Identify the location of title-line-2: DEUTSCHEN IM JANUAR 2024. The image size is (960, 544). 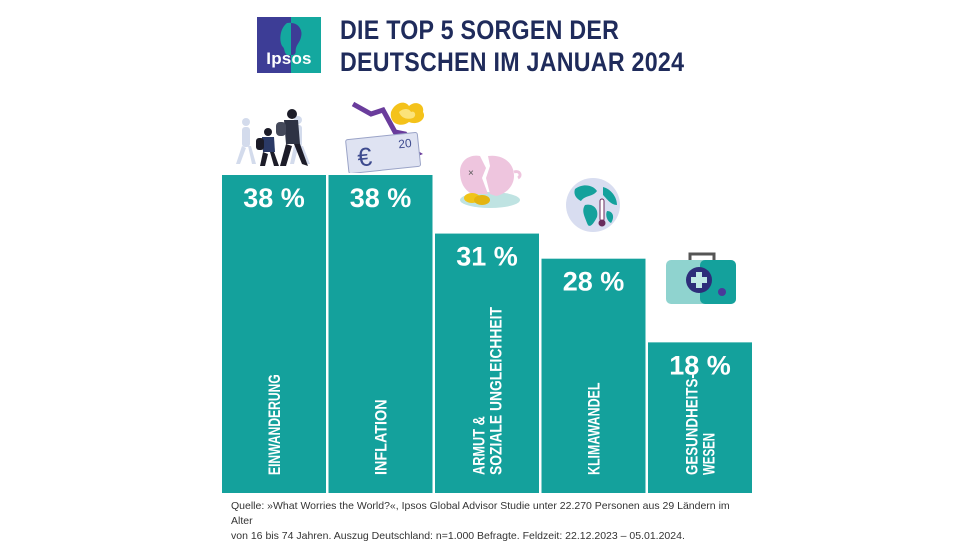
(512, 62).